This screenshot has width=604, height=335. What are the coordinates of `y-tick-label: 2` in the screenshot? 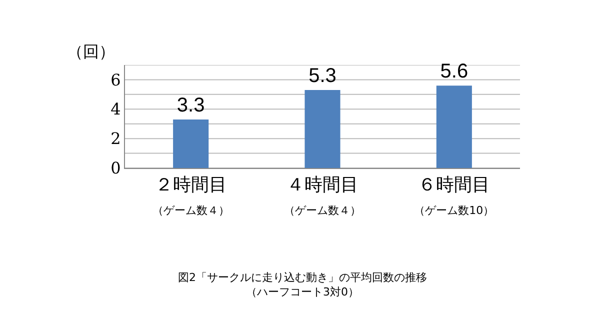 It's located at (115, 138).